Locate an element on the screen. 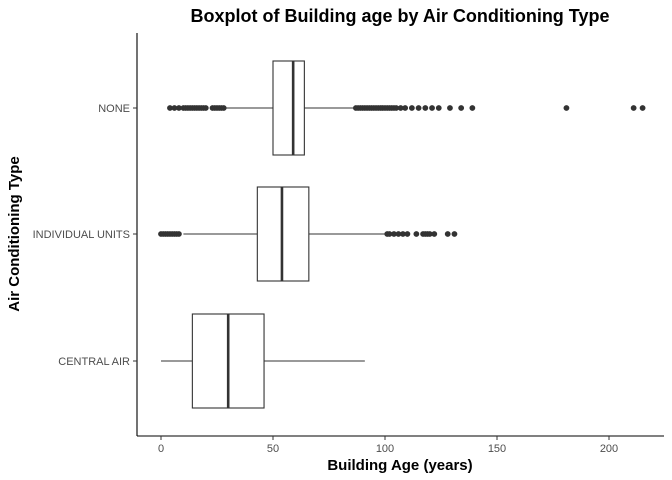 The width and height of the screenshot is (672, 480). box-iqr is located at coordinates (288, 108).